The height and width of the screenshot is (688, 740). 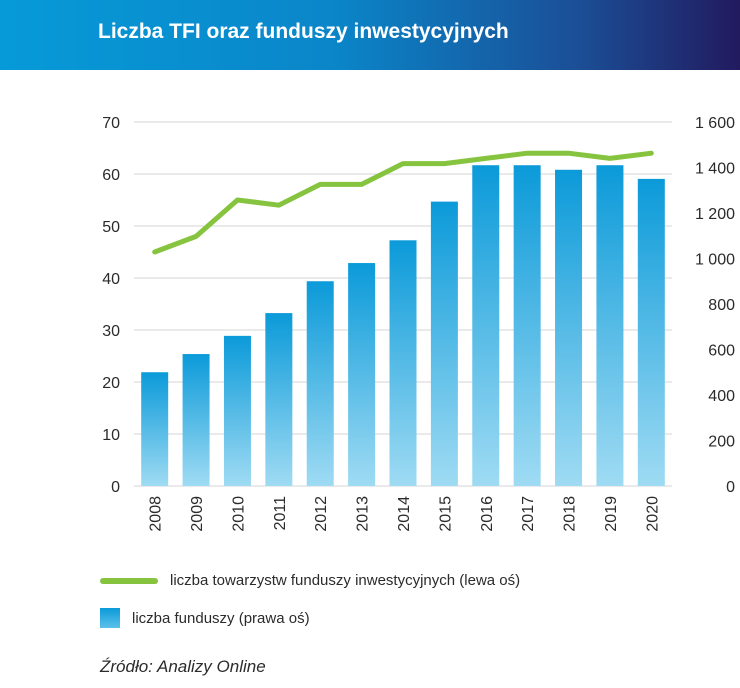 I want to click on bar-2015, so click(x=444, y=343).